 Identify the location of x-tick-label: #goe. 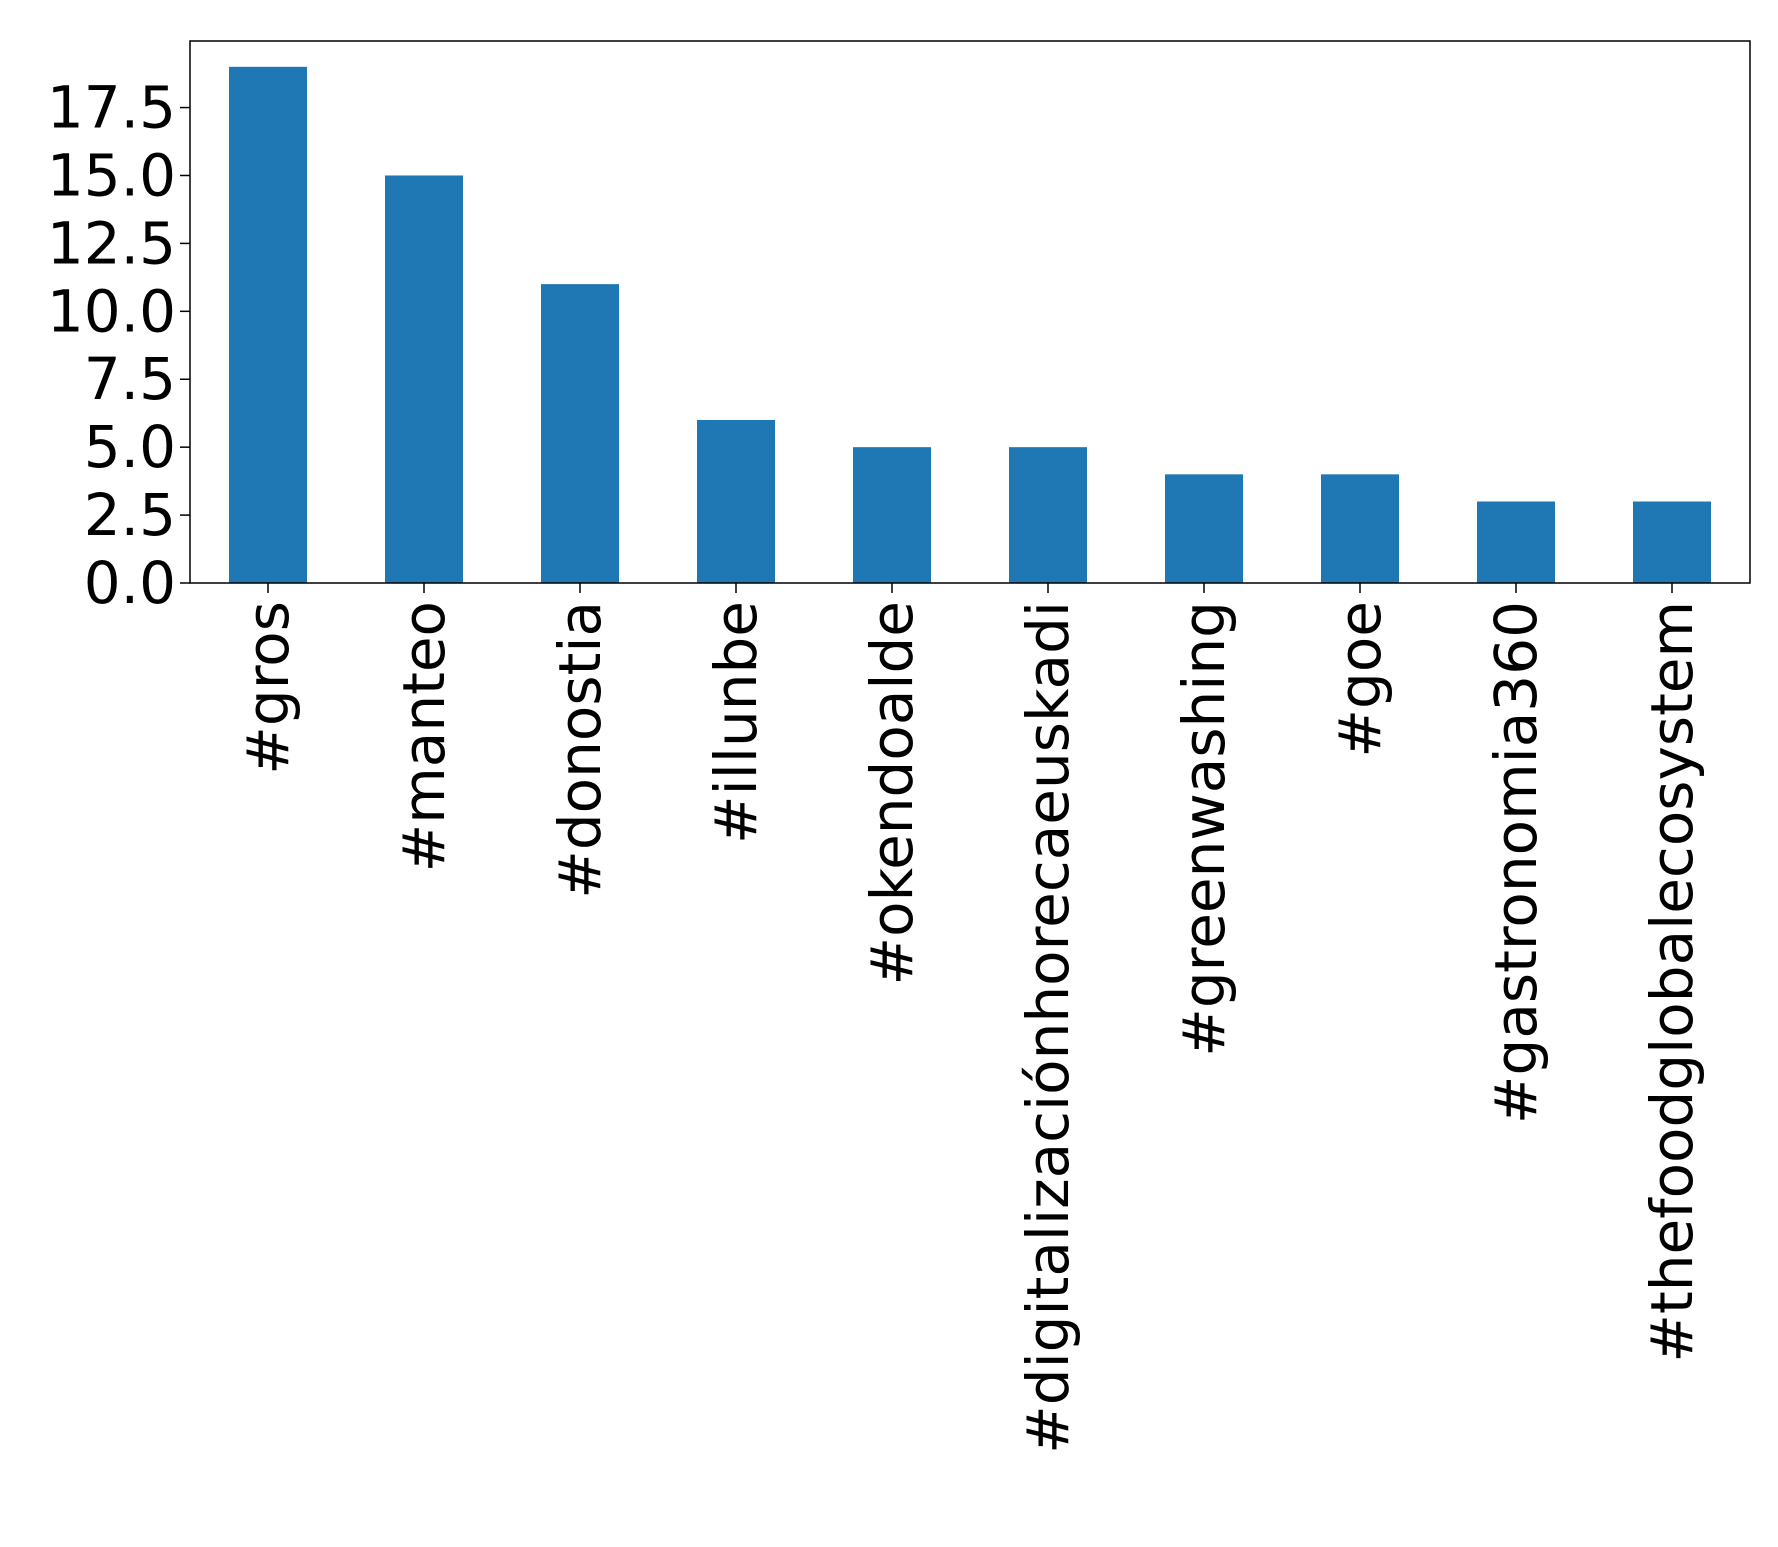
(1360, 679).